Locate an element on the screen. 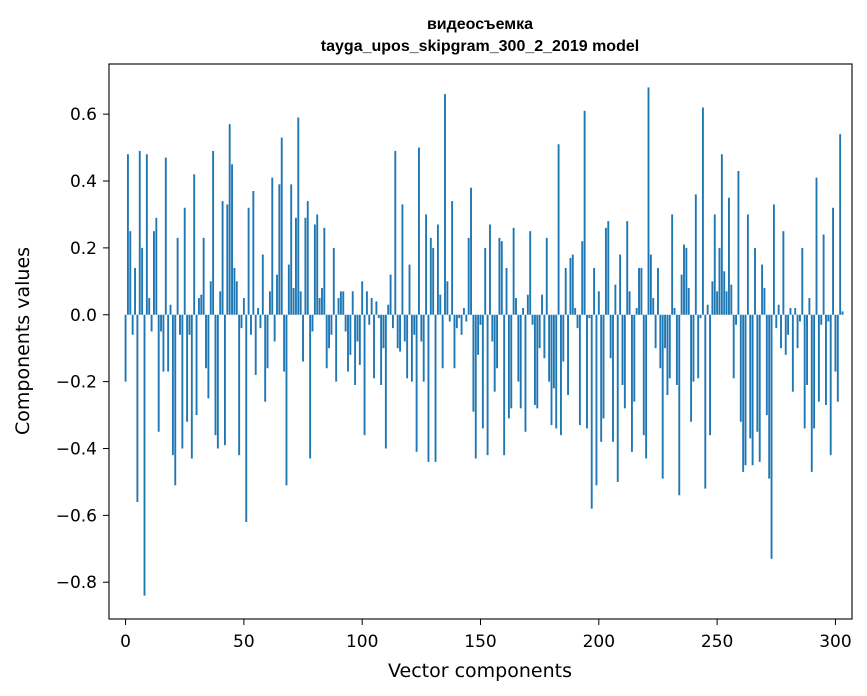 The width and height of the screenshot is (867, 696). x-tick-label: 50 is located at coordinates (244, 642).